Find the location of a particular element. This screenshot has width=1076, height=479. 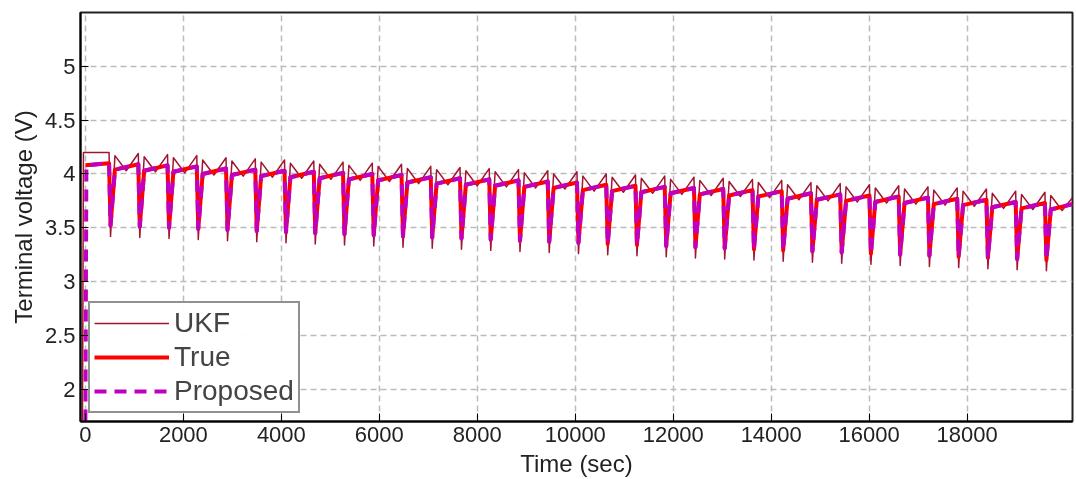

x-tick-label: 18000 is located at coordinates (967, 434).